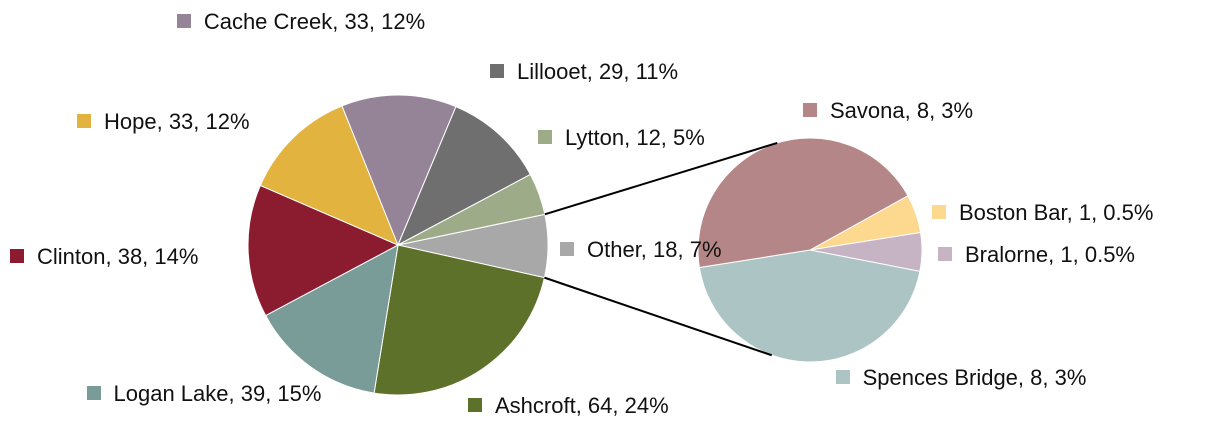 This screenshot has width=1214, height=439. Describe the element at coordinates (1056, 212) in the screenshot. I see `label-text: Boston Bar, 1, 0.5%` at that location.